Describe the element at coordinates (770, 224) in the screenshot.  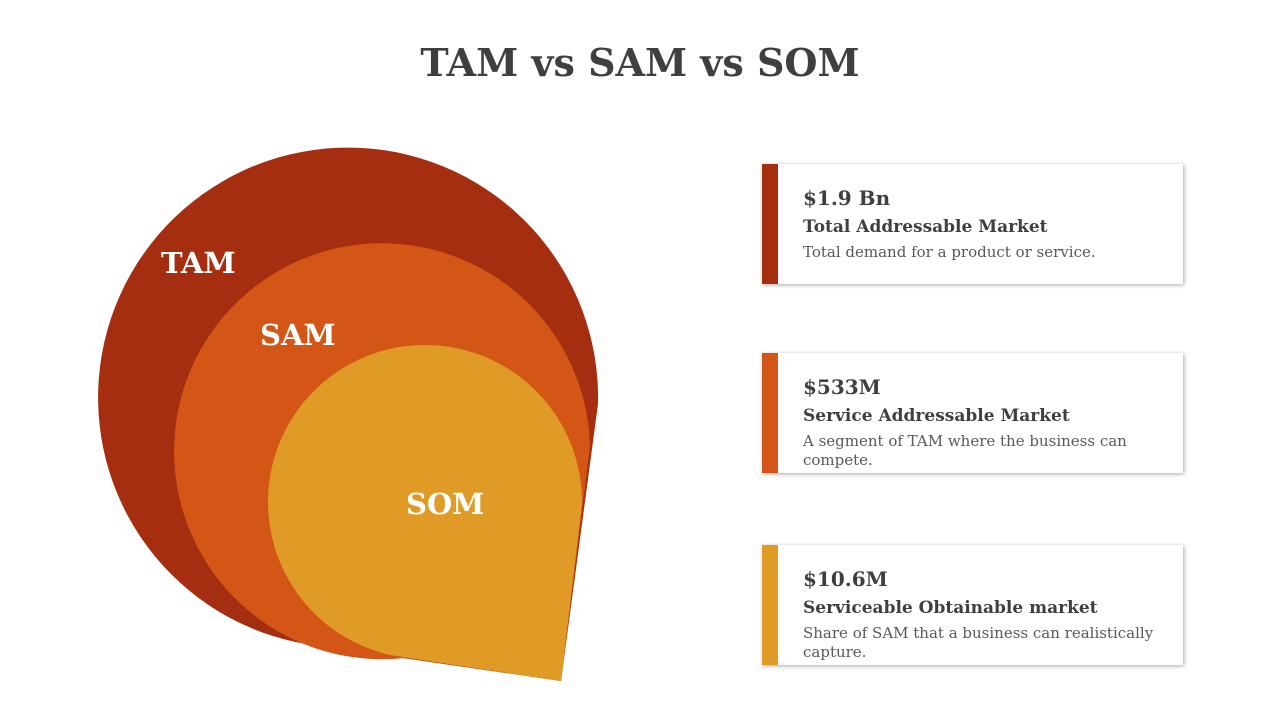
I see `tam-card-accent` at that location.